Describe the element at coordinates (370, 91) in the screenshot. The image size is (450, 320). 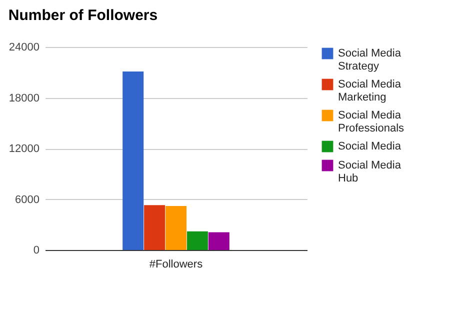
I see `legend-label: Social Media Marketing` at that location.